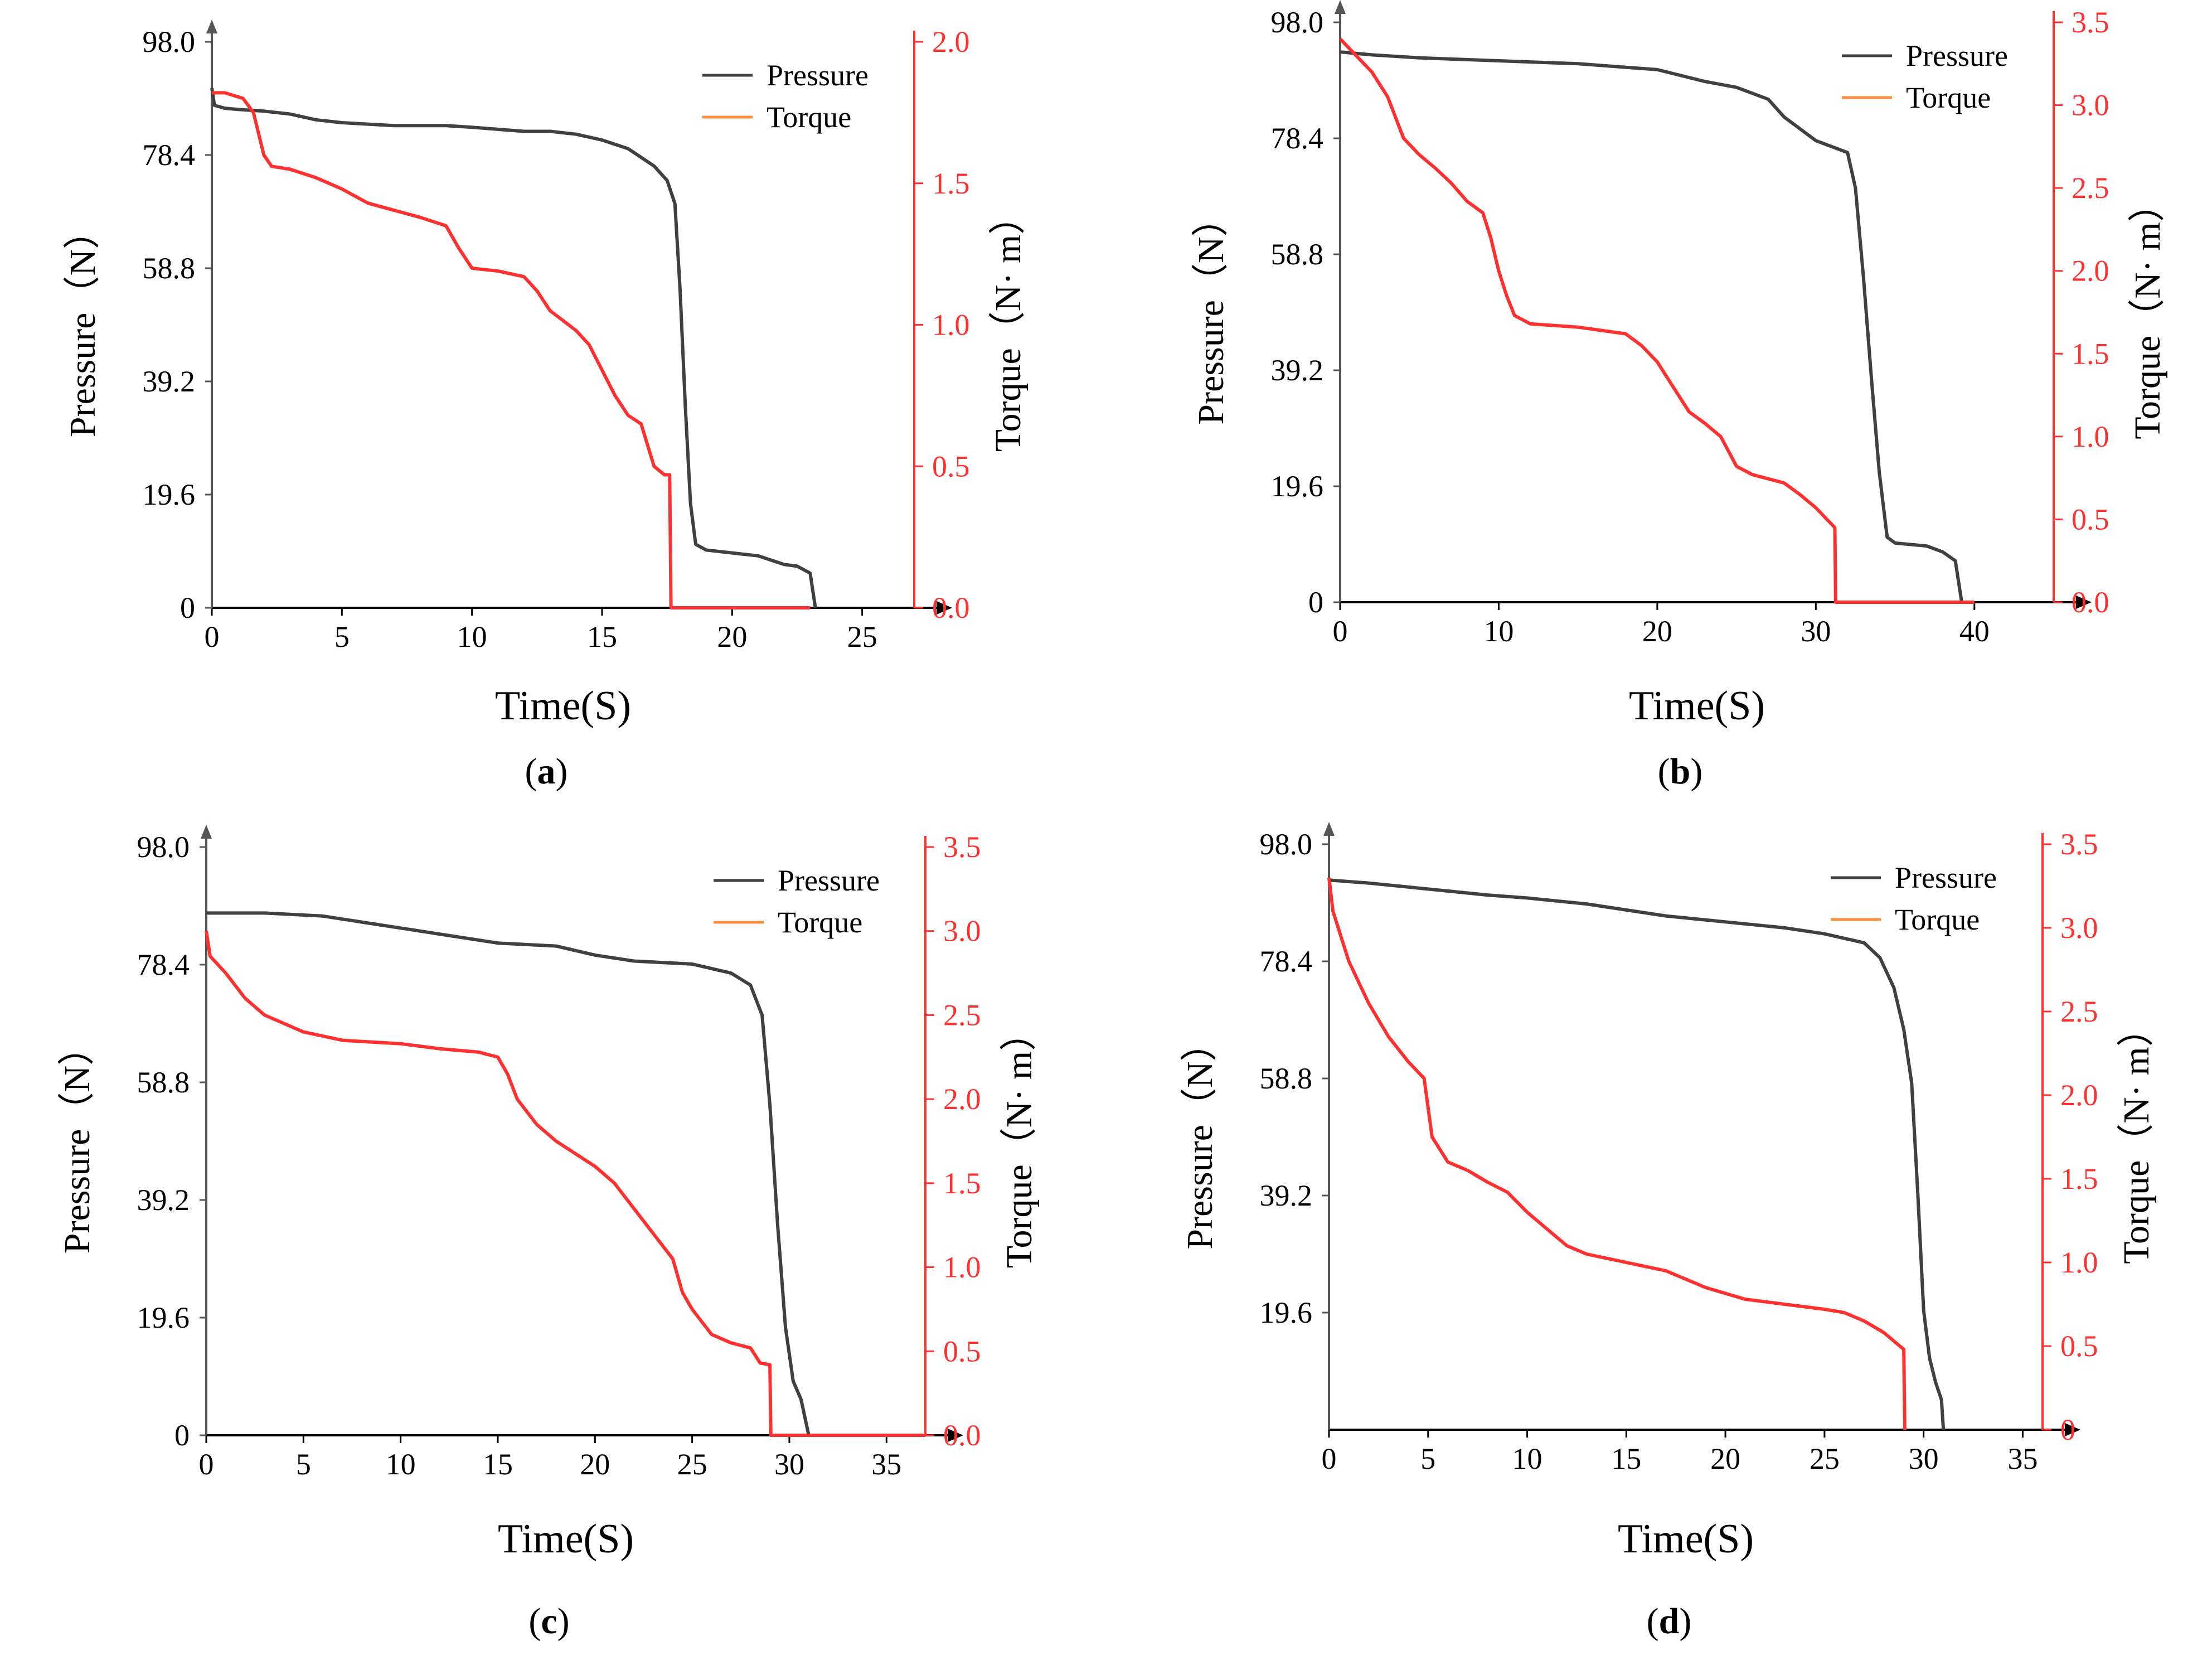 The image size is (2212, 1655). Describe the element at coordinates (342, 637) in the screenshot. I see `x-tick-label: 5` at that location.